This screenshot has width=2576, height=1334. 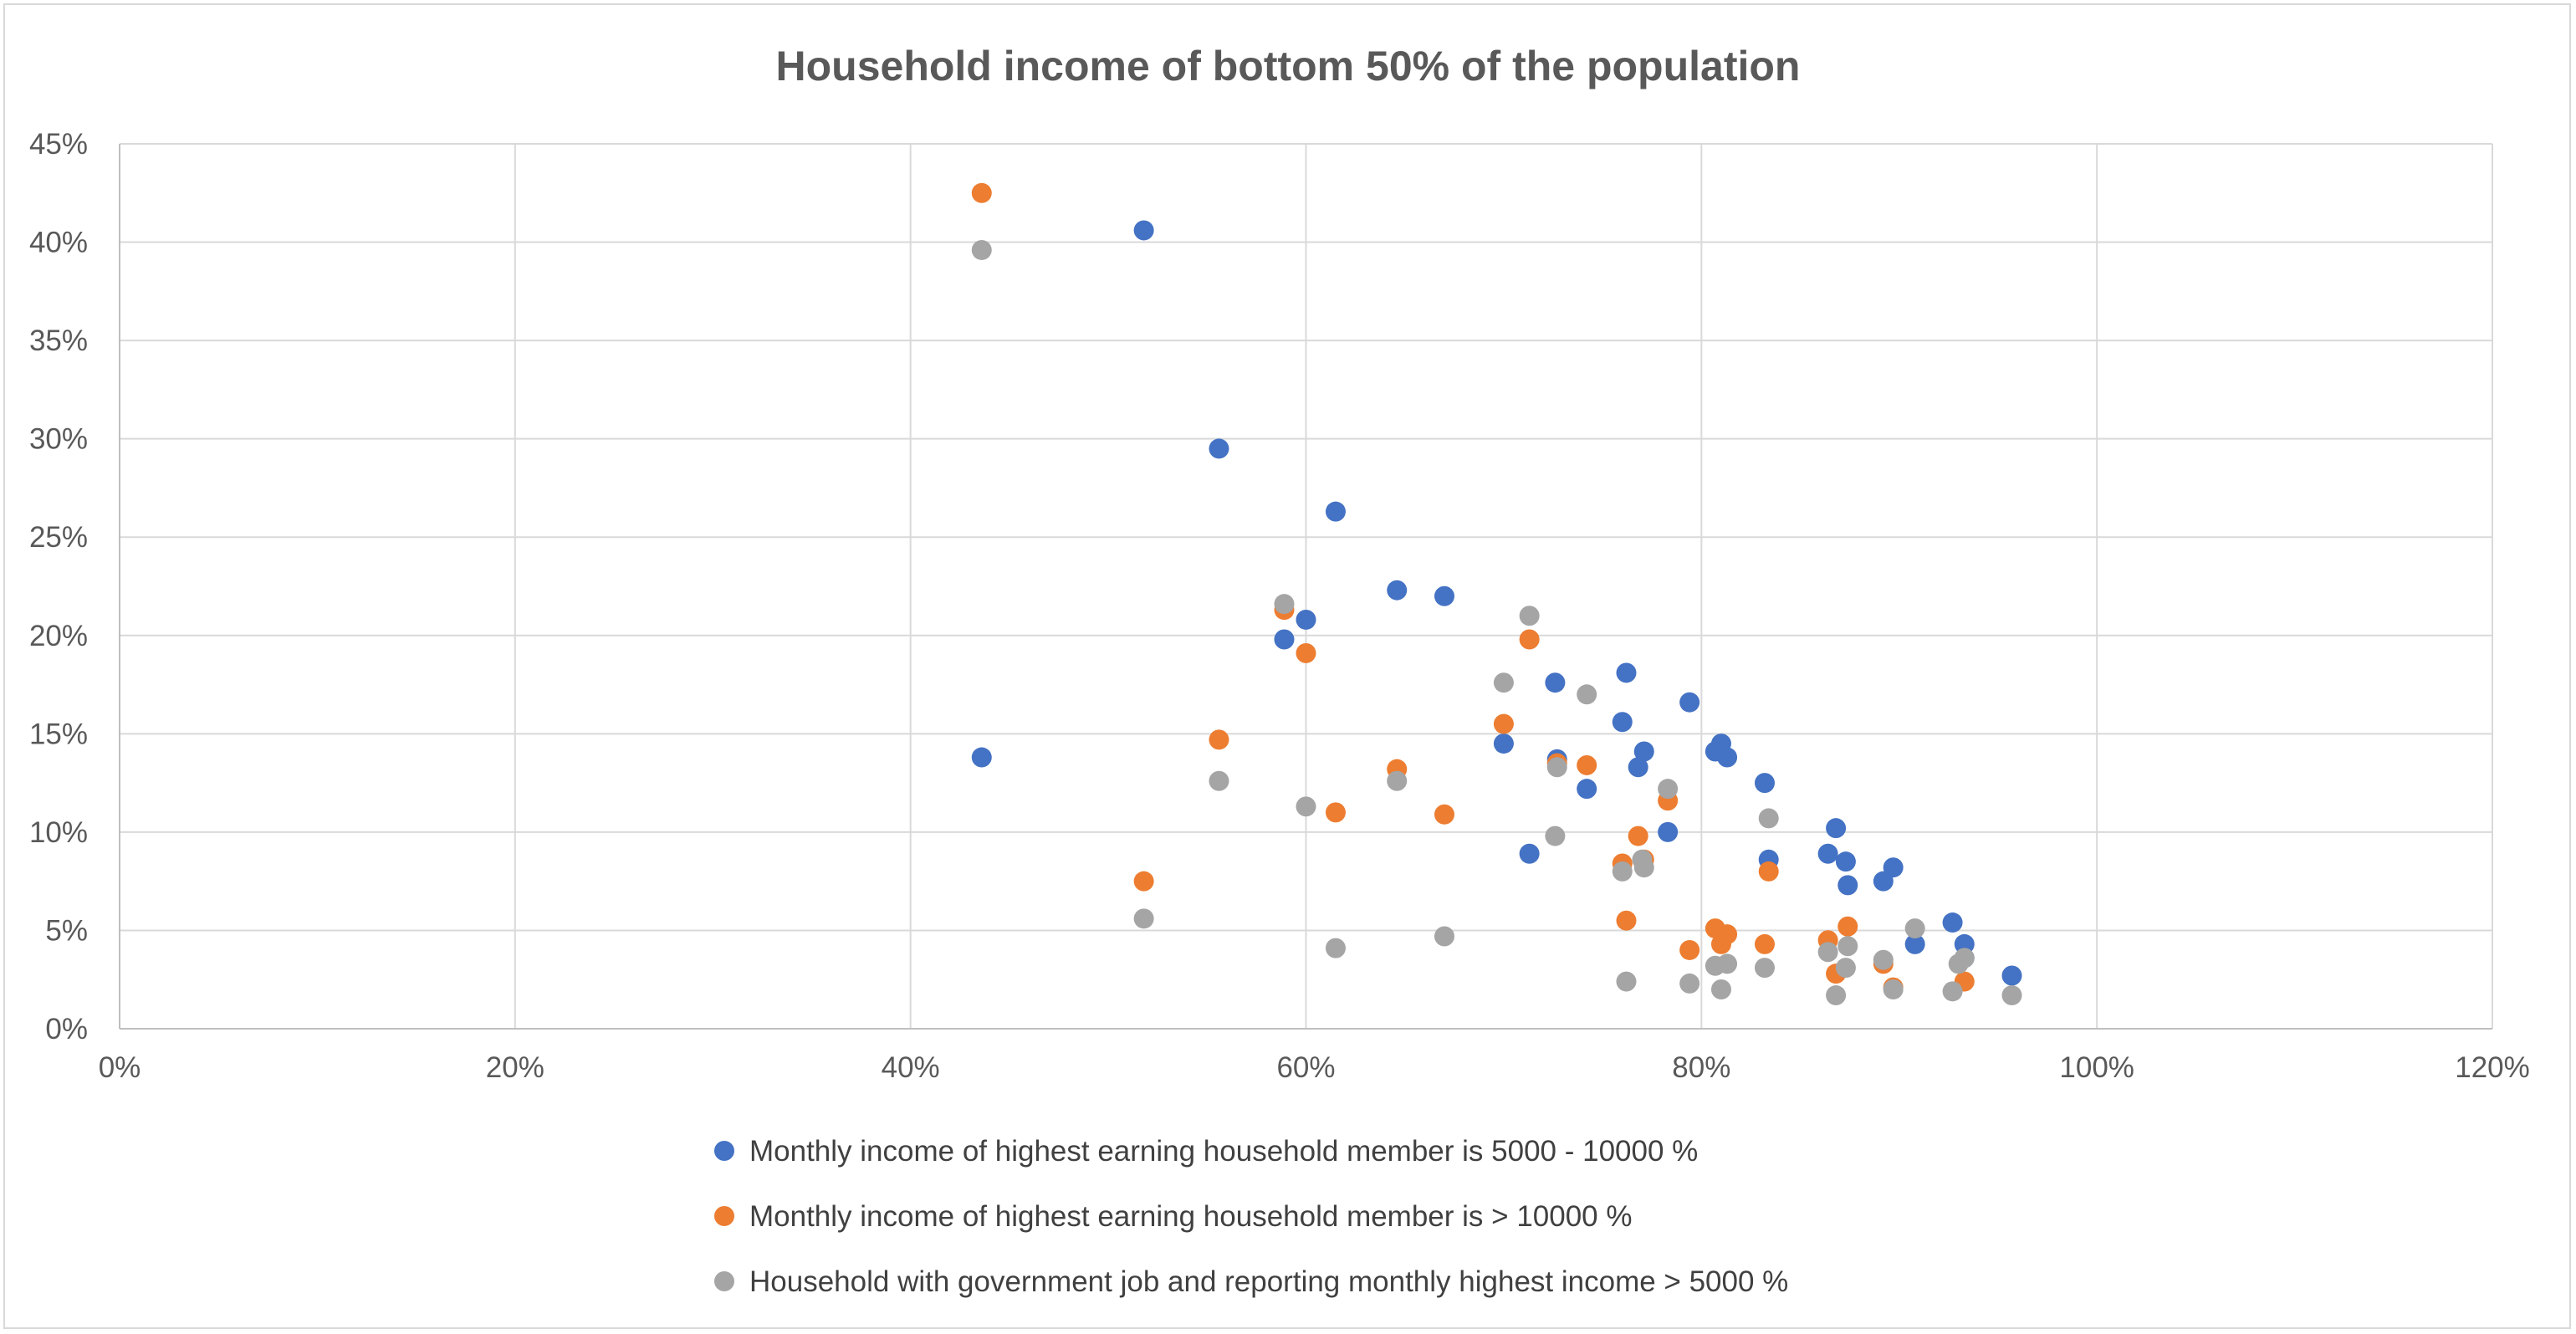 I want to click on x-tick-label: 60%, so click(x=1305, y=1067).